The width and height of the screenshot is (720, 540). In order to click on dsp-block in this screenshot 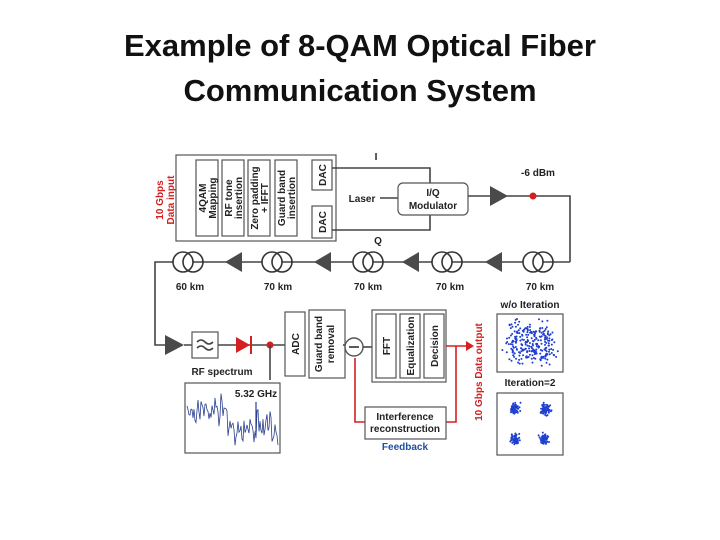, I will do `click(386, 346)`.